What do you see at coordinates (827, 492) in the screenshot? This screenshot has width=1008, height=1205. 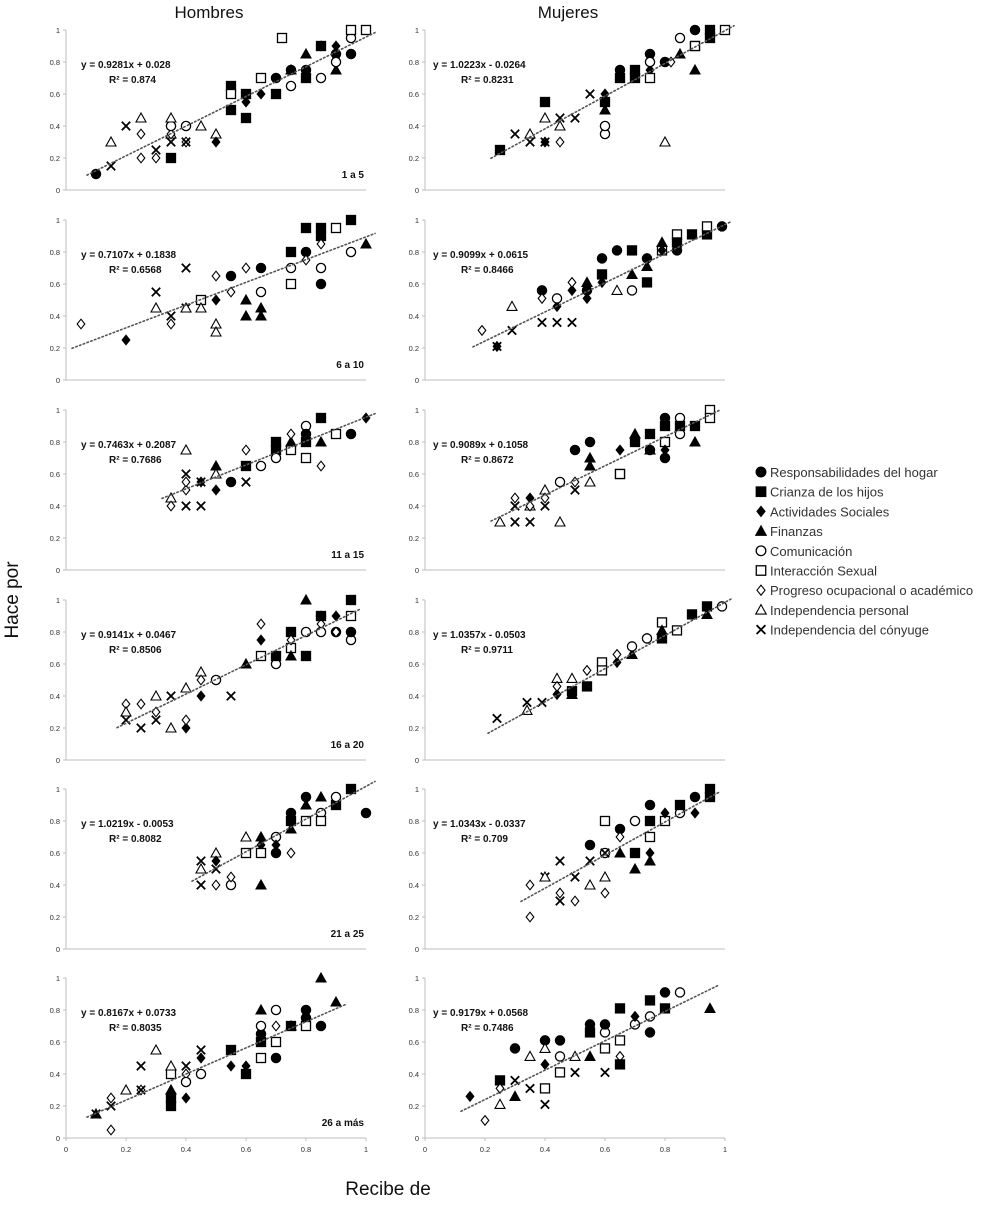 I see `legend-label: Crianza de los hijos` at bounding box center [827, 492].